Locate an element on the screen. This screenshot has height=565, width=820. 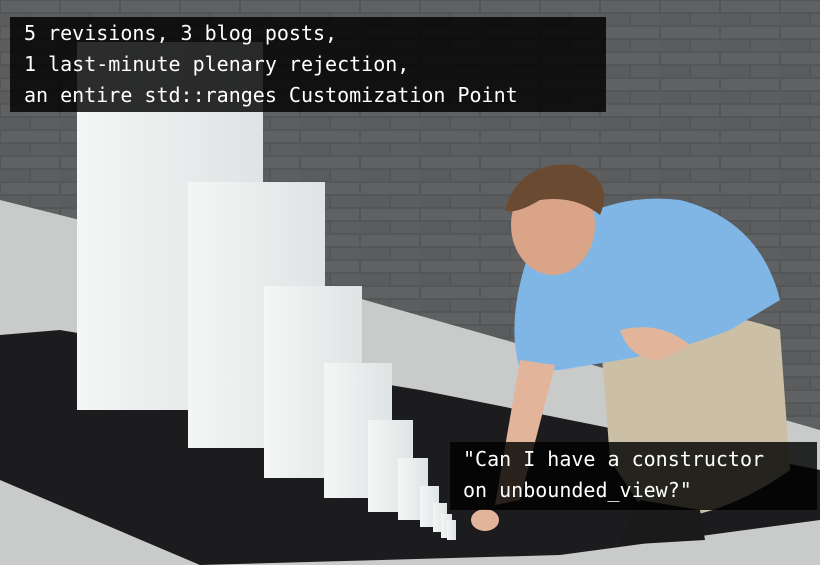
top-caption-line: 5 revisions, 3 blog posts, is located at coordinates (180, 33).